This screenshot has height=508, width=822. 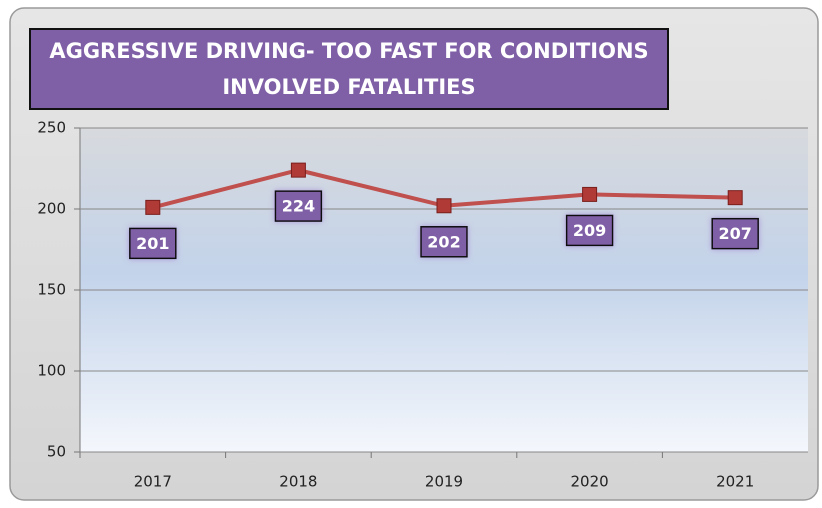 What do you see at coordinates (590, 482) in the screenshot?
I see `x-tick-label: 2020` at bounding box center [590, 482].